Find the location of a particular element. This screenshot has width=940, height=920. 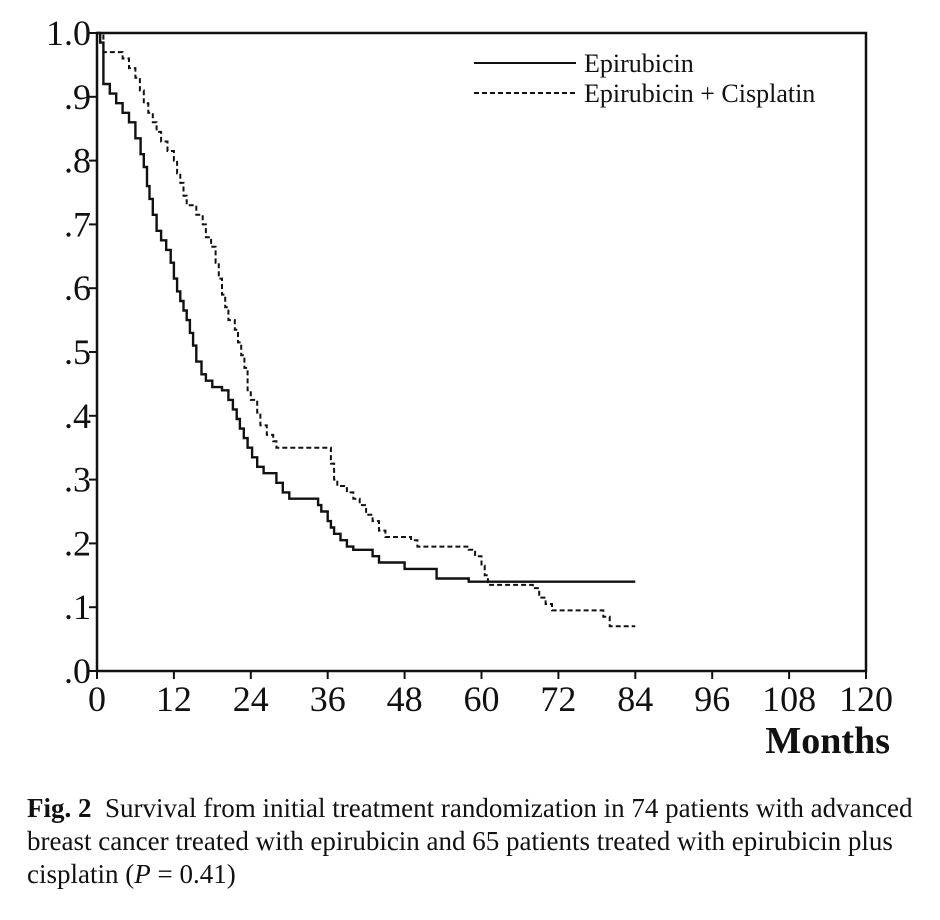

y-tick-label: .0 is located at coordinates (77, 671).